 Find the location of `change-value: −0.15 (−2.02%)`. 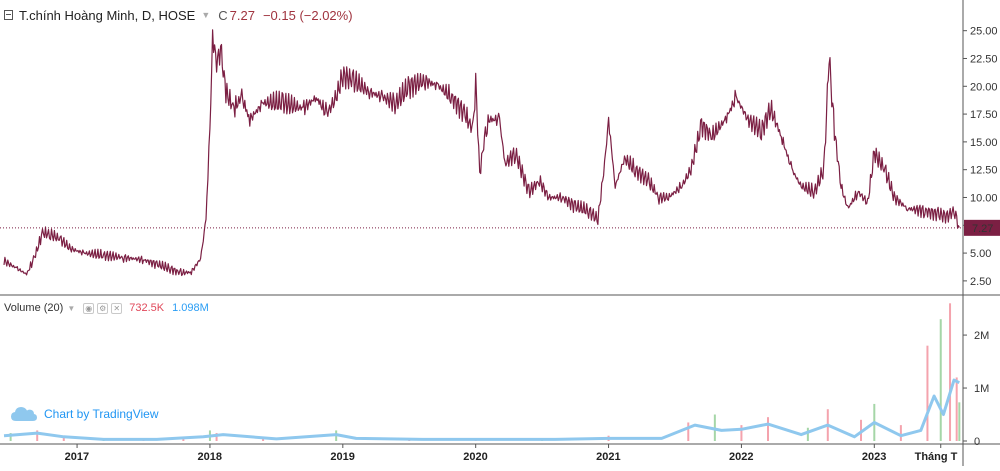

change-value: −0.15 (−2.02%) is located at coordinates (307, 15).